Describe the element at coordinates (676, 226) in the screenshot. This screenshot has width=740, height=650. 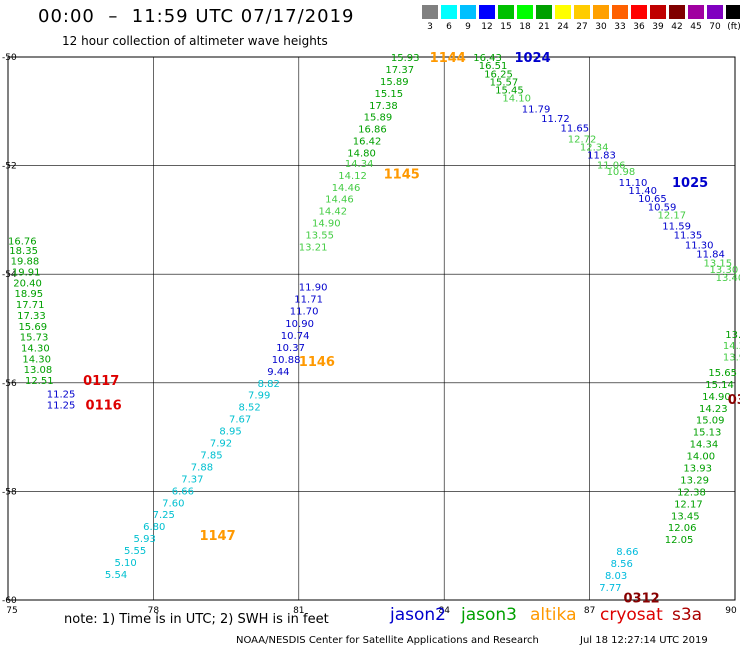
I see `wave-height-value: 11.59` at that location.